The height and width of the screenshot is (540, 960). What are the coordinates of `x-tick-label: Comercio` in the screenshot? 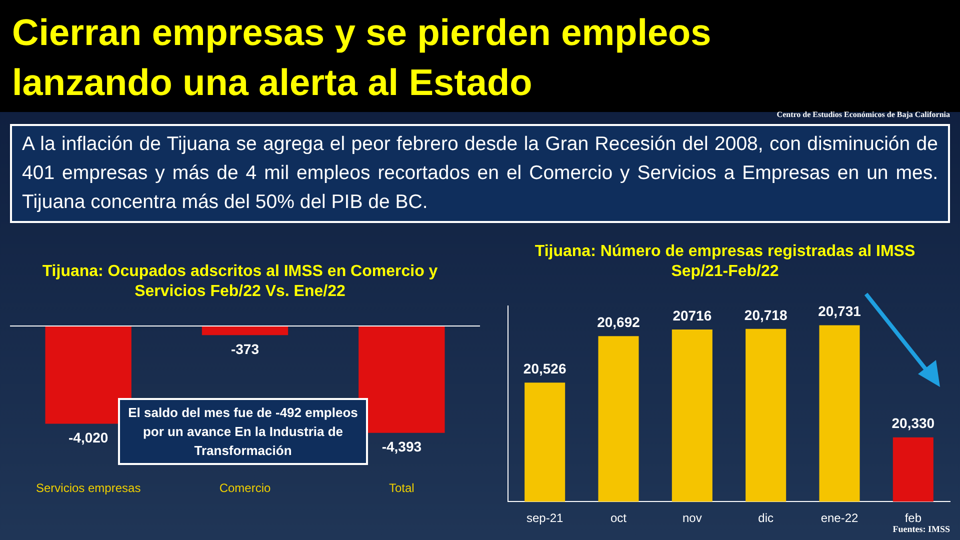 It's located at (245, 488).